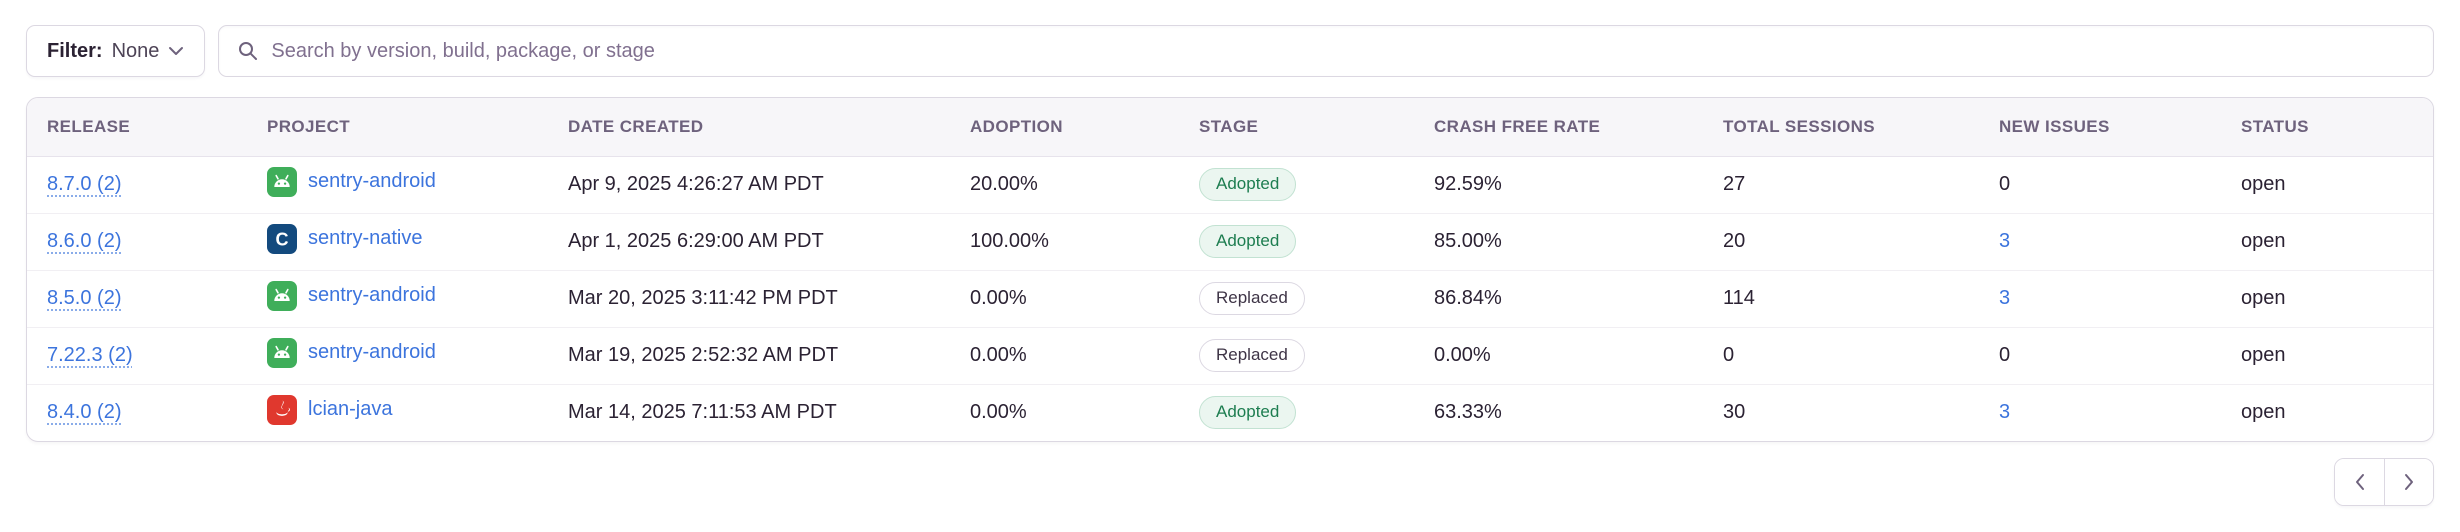 This screenshot has width=2460, height=532. Describe the element at coordinates (2327, 127) in the screenshot. I see `column-header-status: Status` at that location.